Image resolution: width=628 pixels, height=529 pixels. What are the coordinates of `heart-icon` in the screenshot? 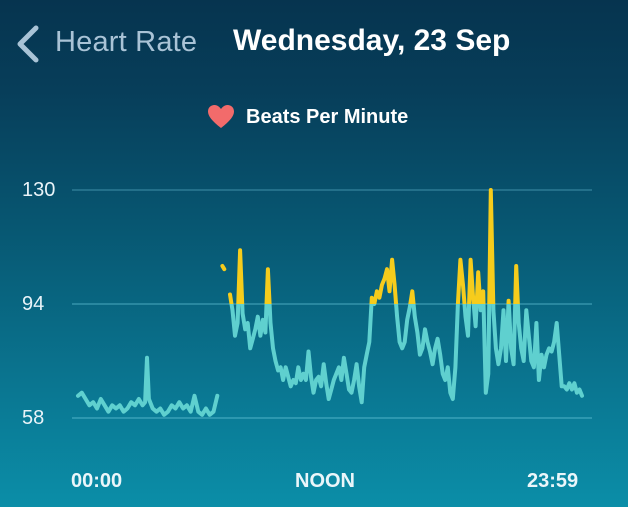 It's located at (221, 116).